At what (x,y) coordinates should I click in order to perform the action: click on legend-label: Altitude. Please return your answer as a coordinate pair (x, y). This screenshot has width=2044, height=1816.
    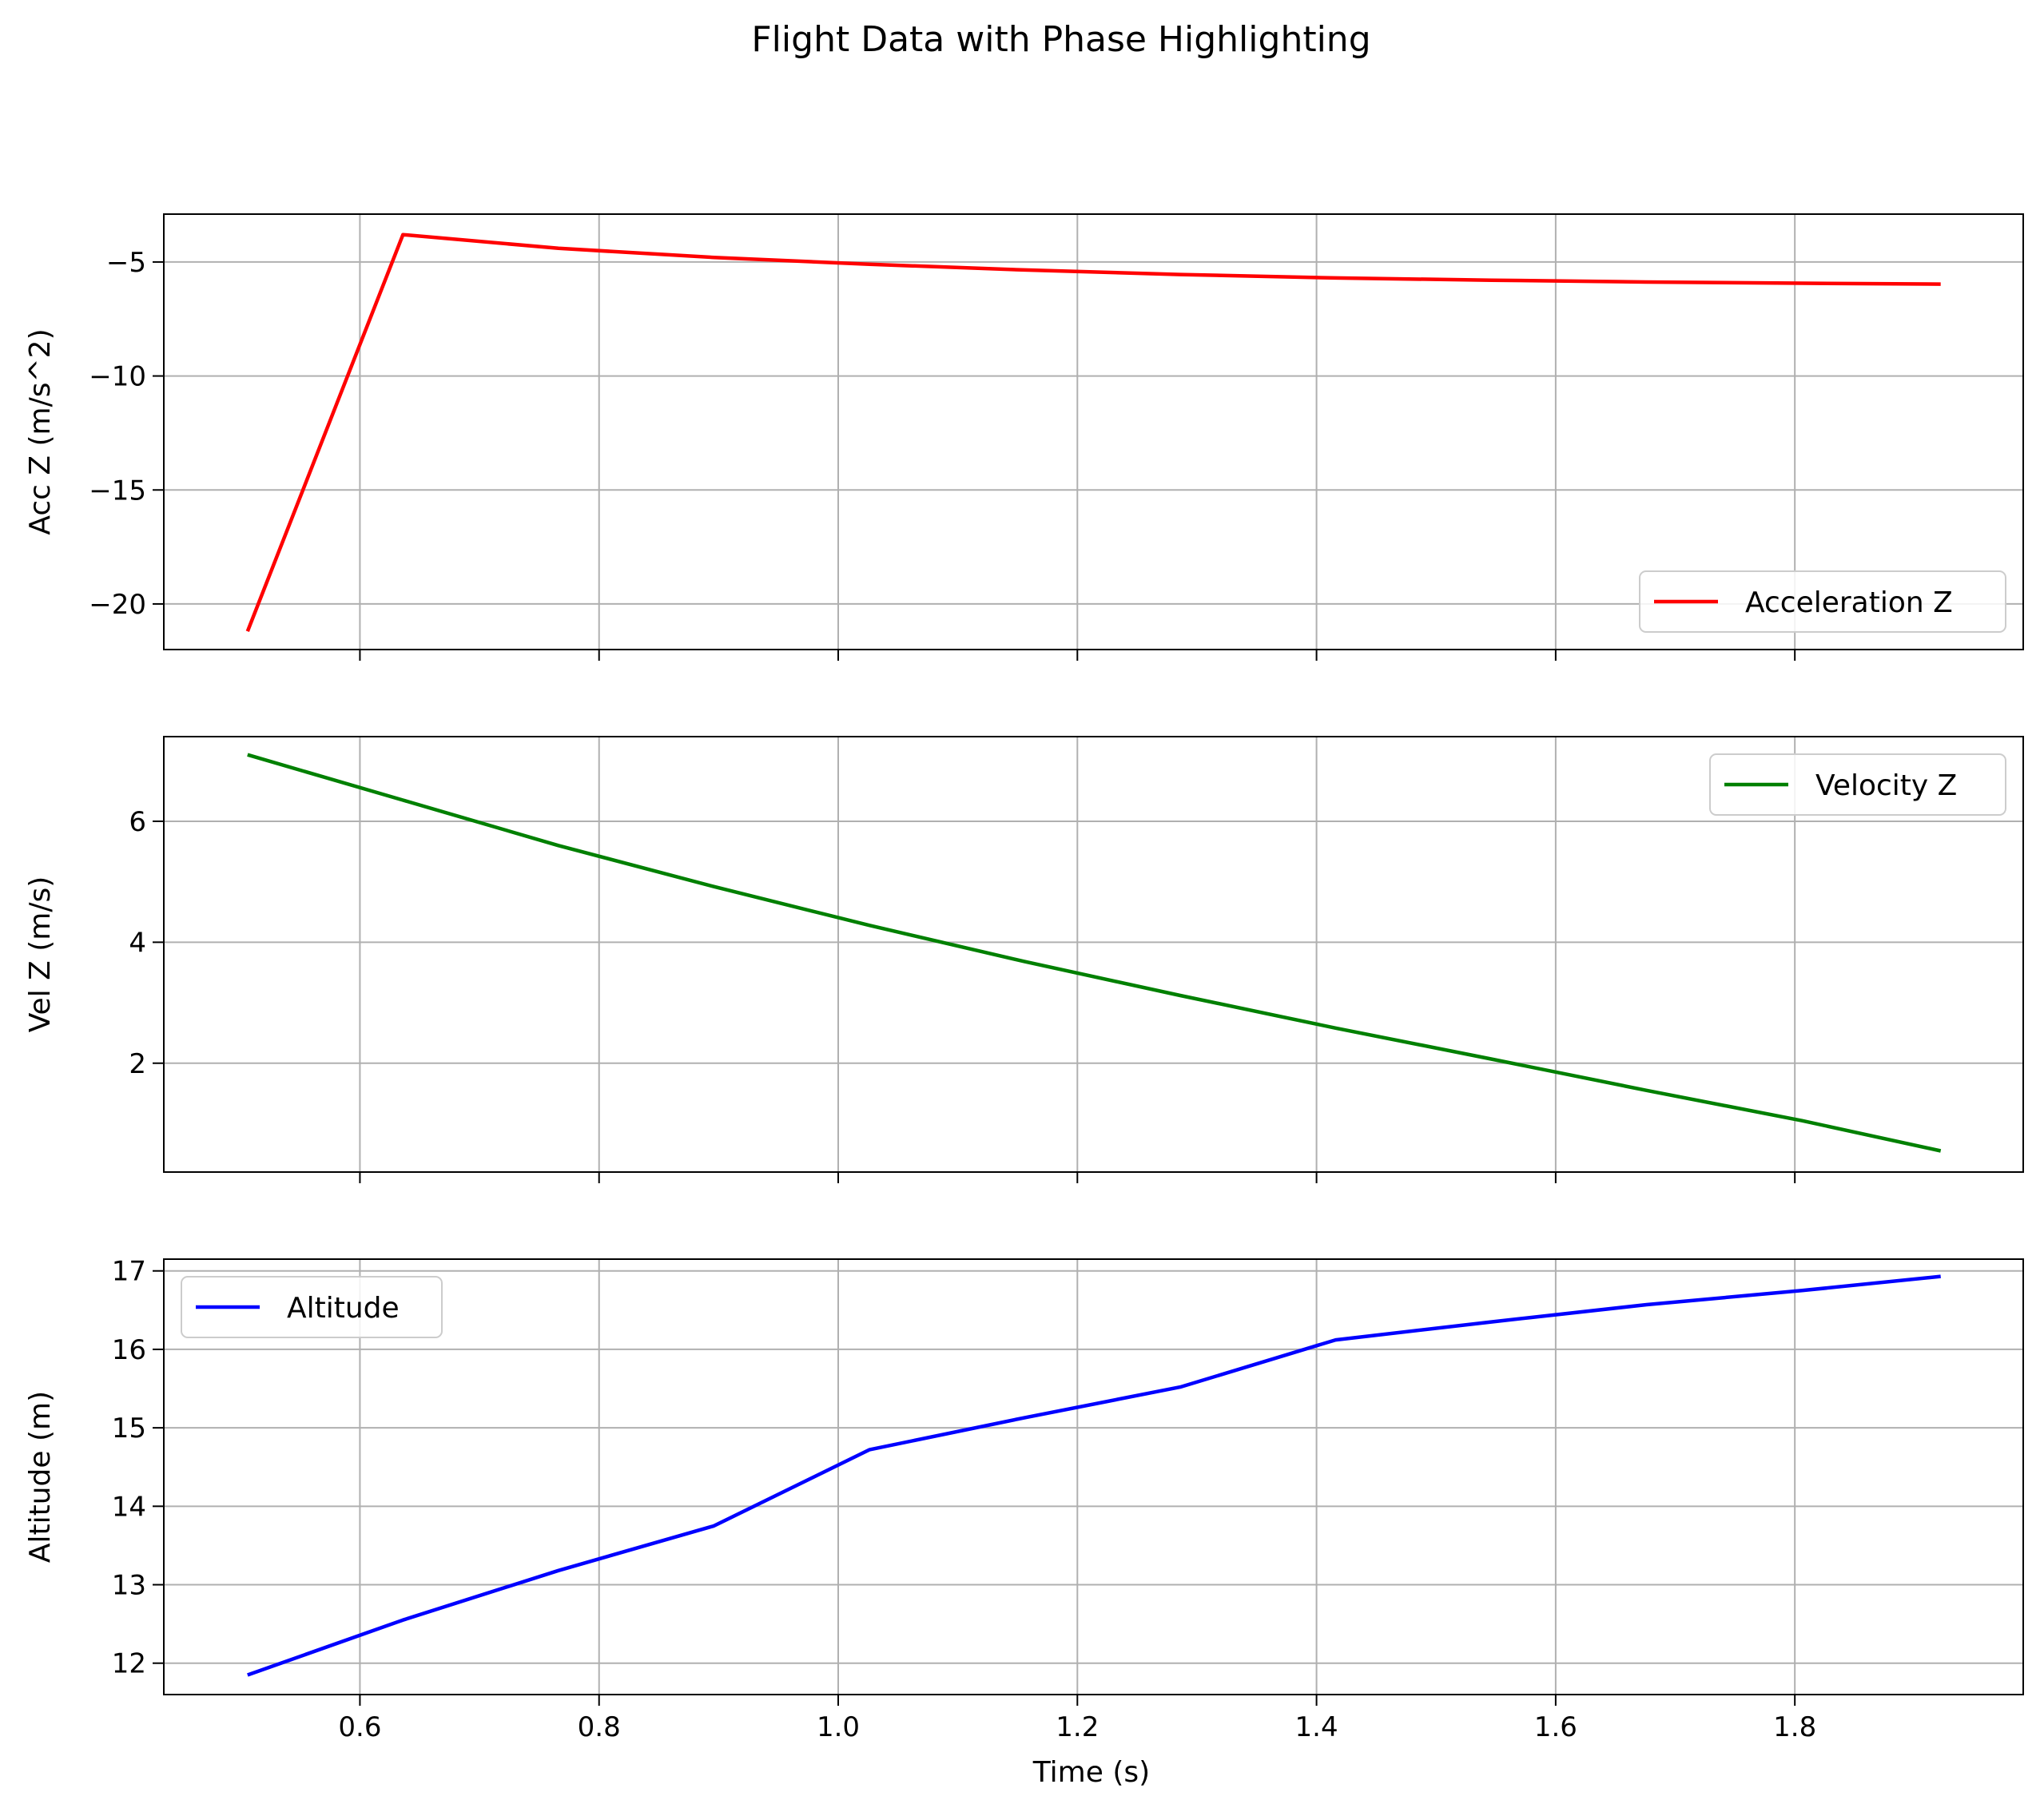
    Looking at the image, I should click on (343, 1308).